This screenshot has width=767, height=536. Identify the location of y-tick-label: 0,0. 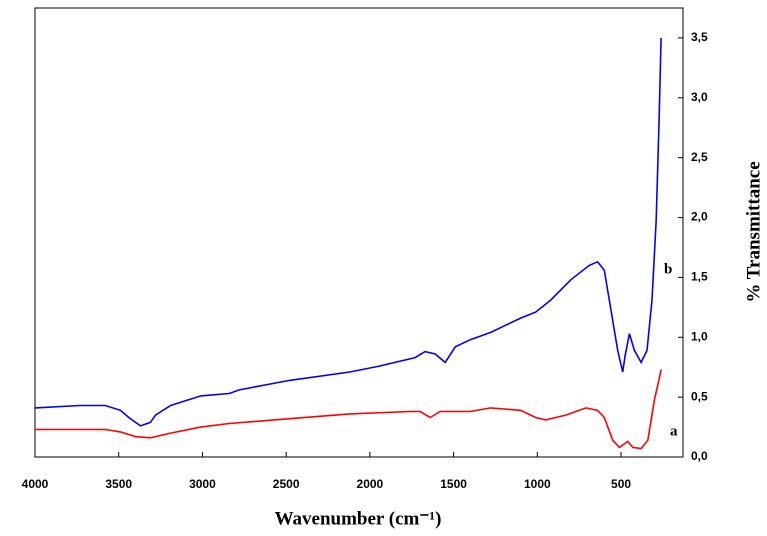
(699, 456).